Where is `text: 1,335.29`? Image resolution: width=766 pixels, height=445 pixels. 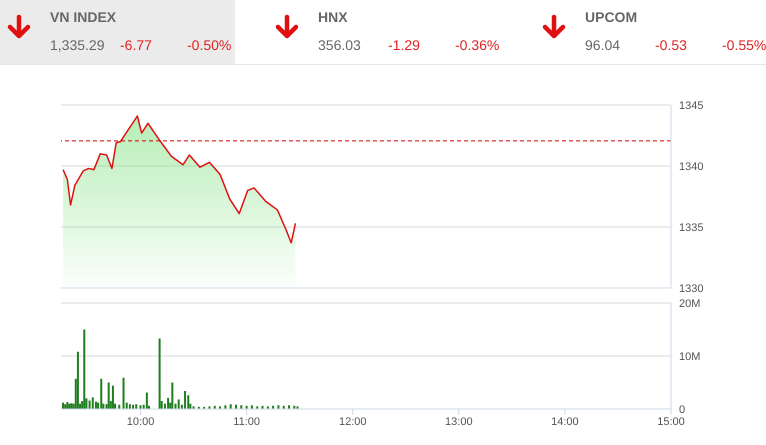
text: 1,335.29 is located at coordinates (77, 45).